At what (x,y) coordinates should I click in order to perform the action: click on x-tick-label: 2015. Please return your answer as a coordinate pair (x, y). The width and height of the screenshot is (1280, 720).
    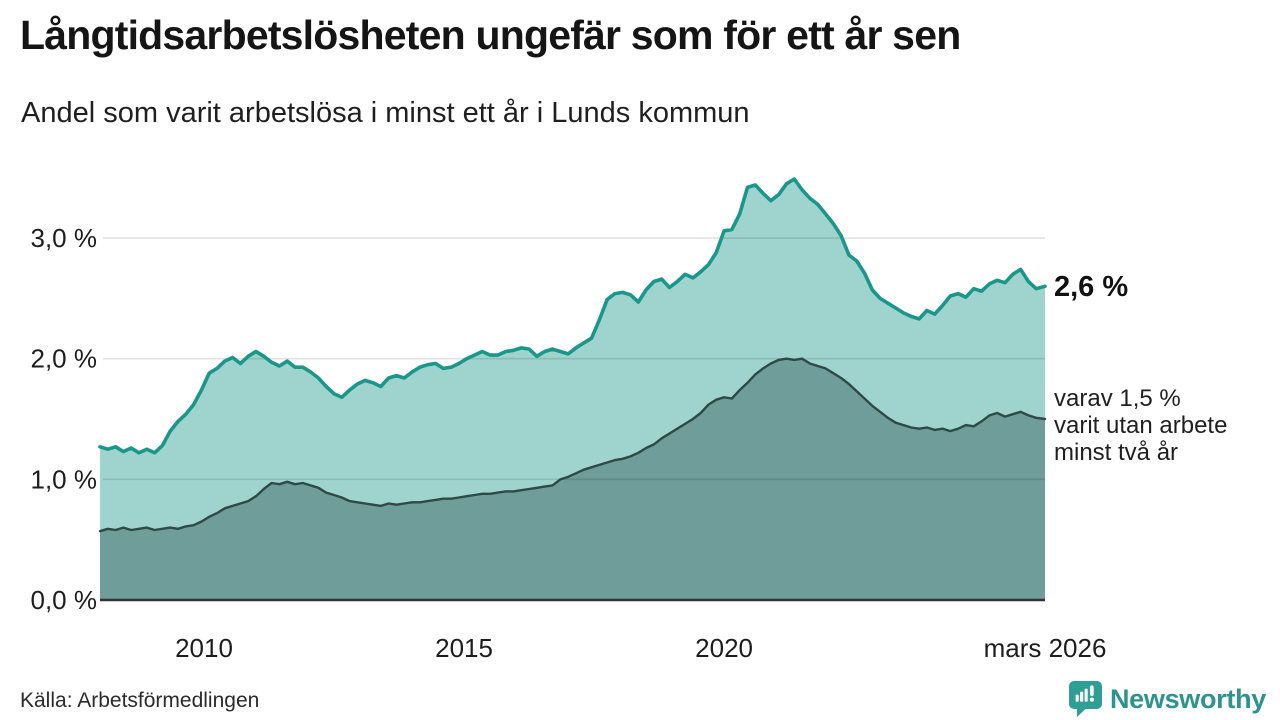
    Looking at the image, I should click on (464, 648).